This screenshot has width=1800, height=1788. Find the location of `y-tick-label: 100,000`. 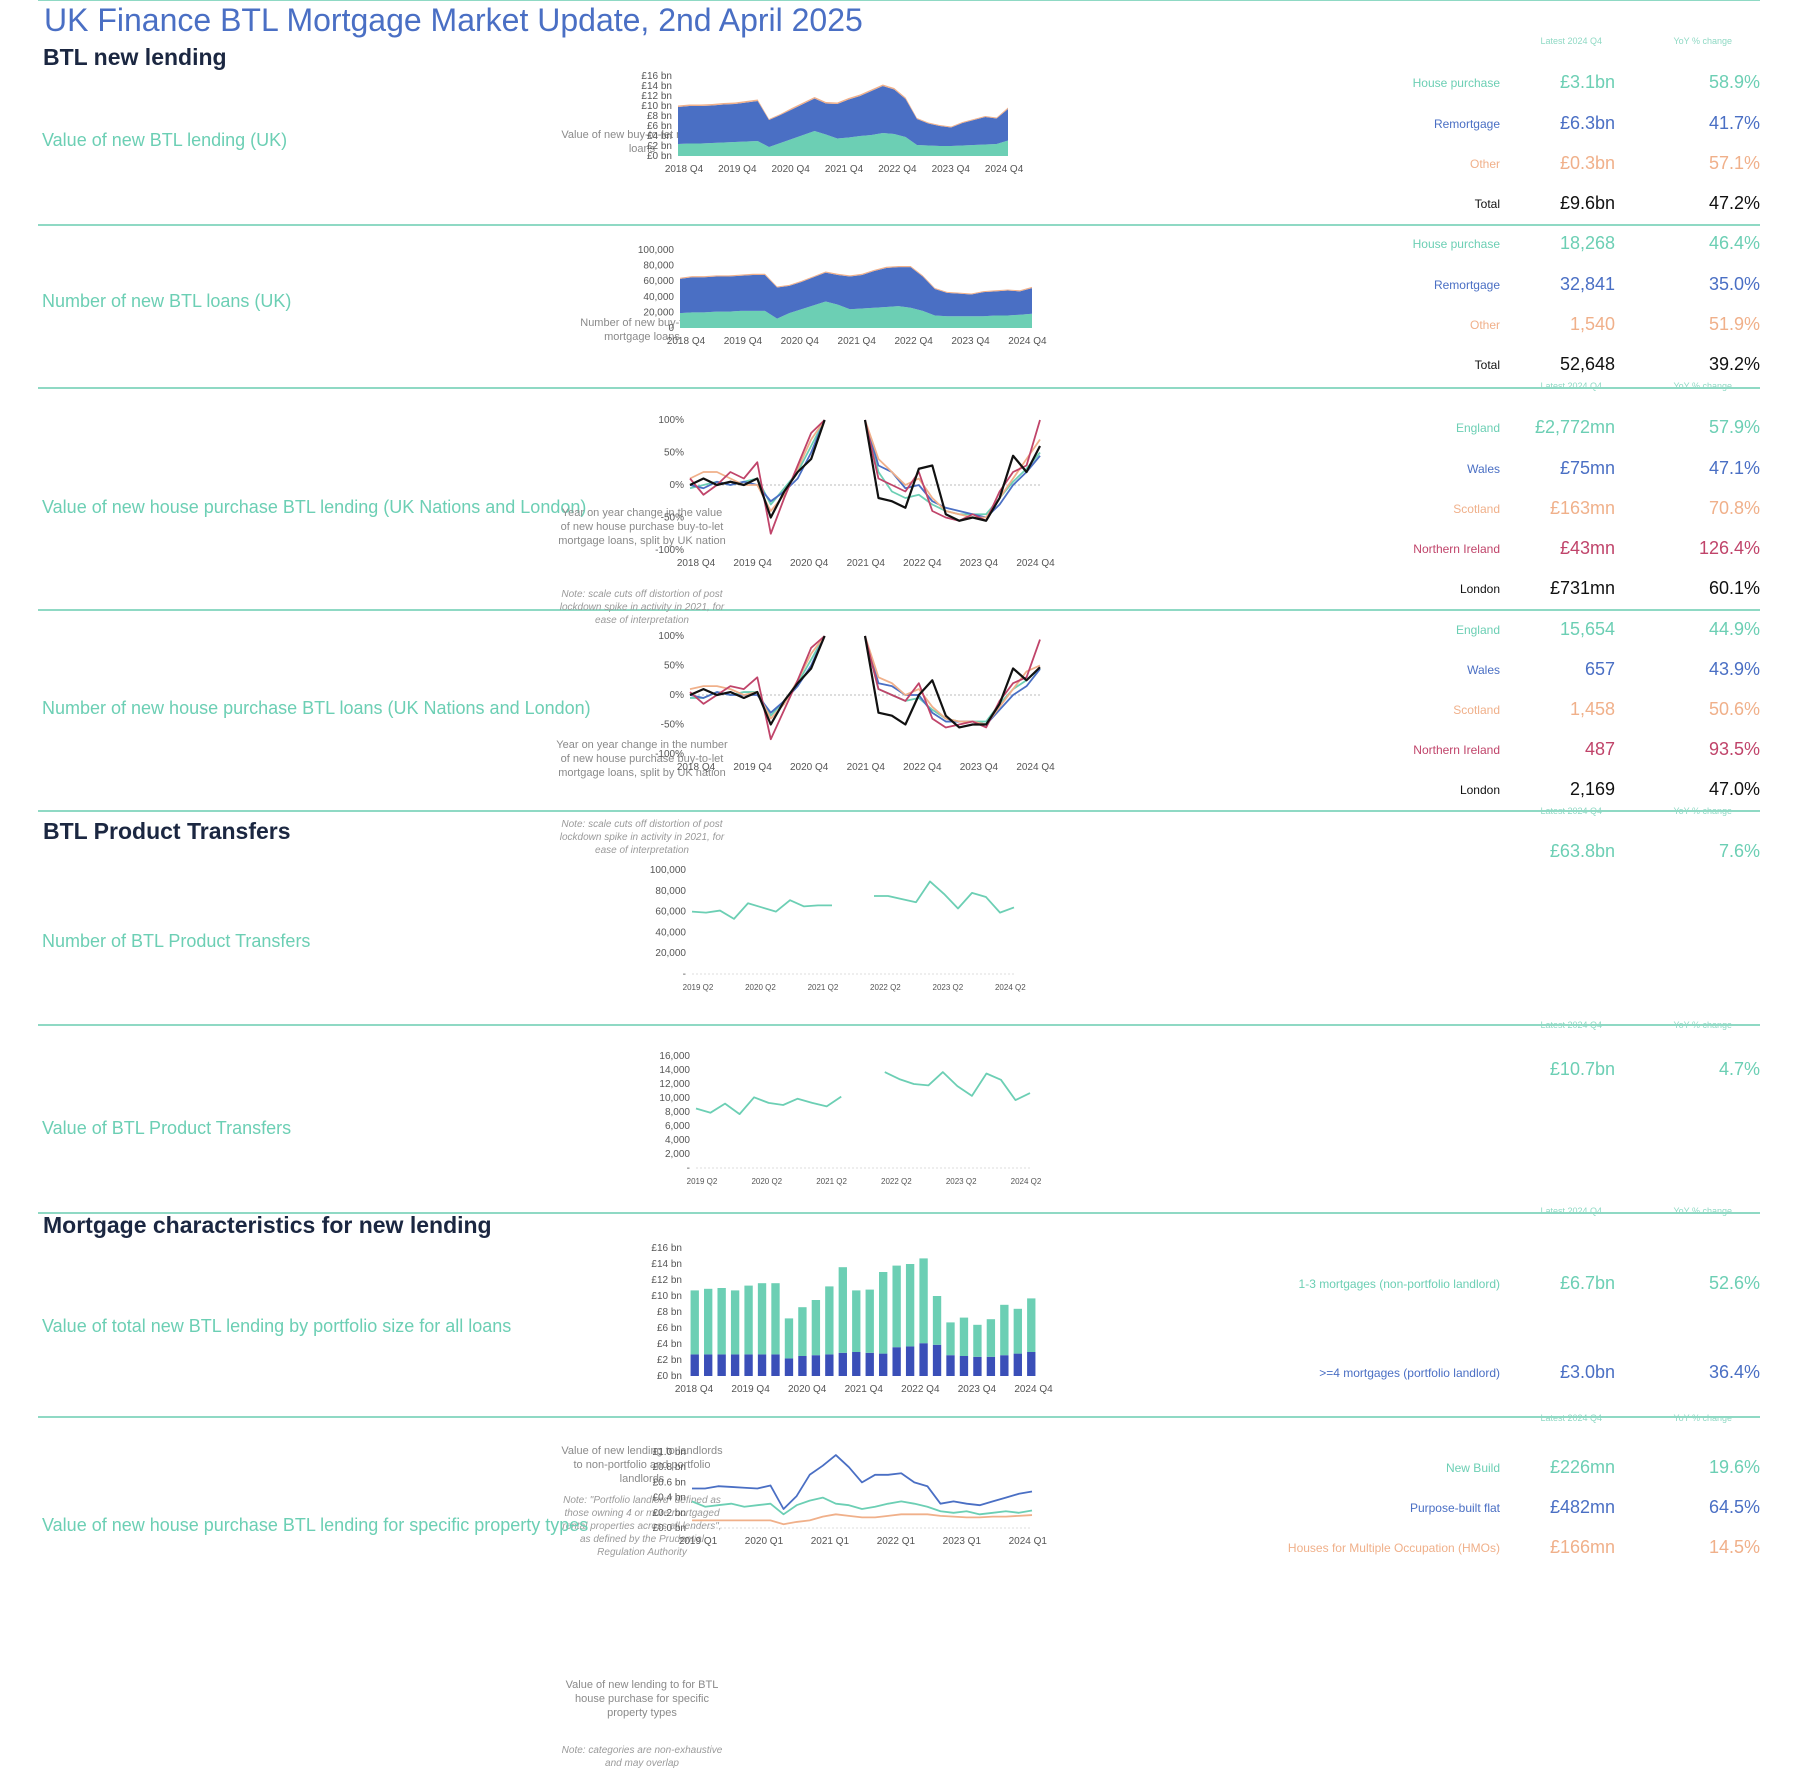

y-tick-label: 100,000 is located at coordinates (656, 250).